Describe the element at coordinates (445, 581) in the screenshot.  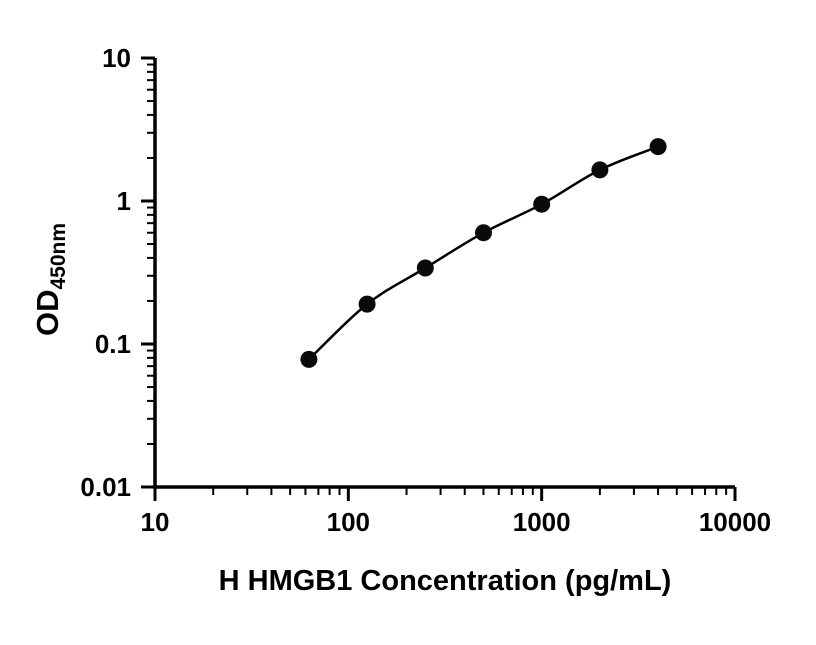
I see `x-axis-title: H HMGB1 Concentration (pg/mL)` at that location.